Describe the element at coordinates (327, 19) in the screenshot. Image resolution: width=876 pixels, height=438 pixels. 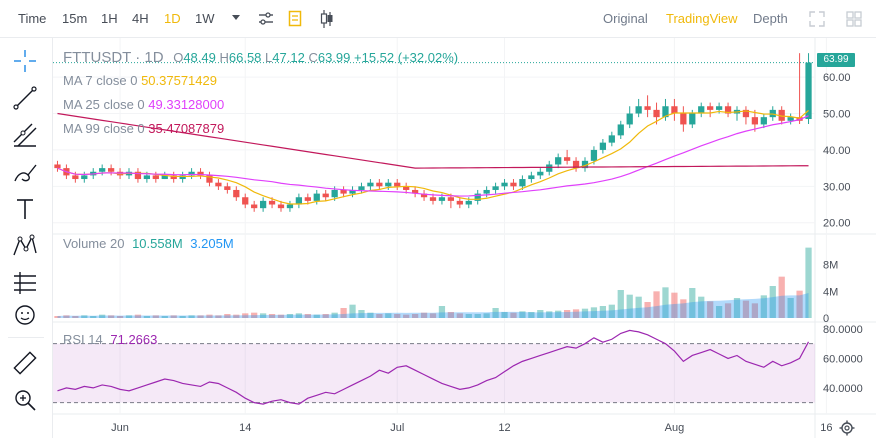
I see `candle-type-icon` at that location.